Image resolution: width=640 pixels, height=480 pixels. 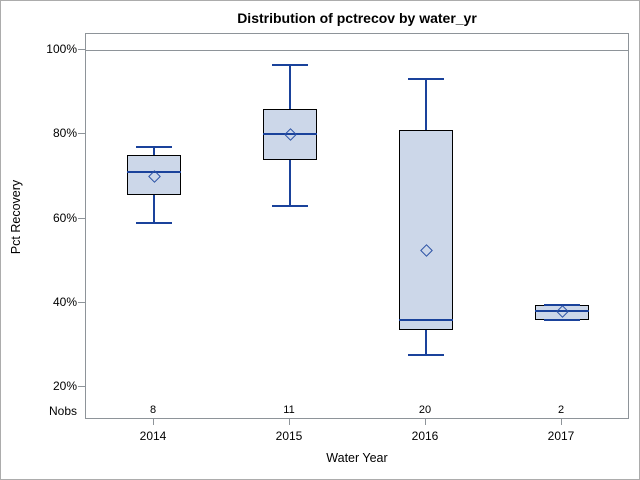 I want to click on whisker-cap-min-2015, so click(x=290, y=205).